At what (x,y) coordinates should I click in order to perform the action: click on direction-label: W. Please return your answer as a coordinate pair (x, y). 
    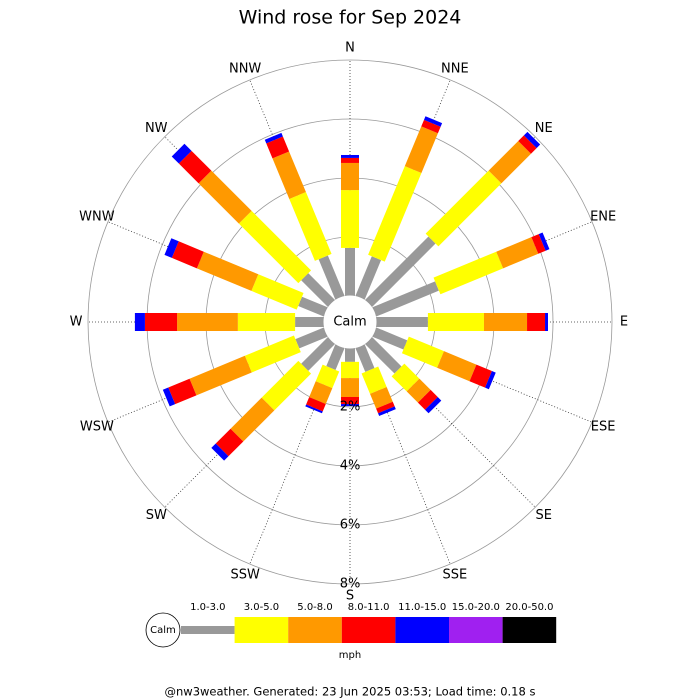
    Looking at the image, I should click on (76, 322).